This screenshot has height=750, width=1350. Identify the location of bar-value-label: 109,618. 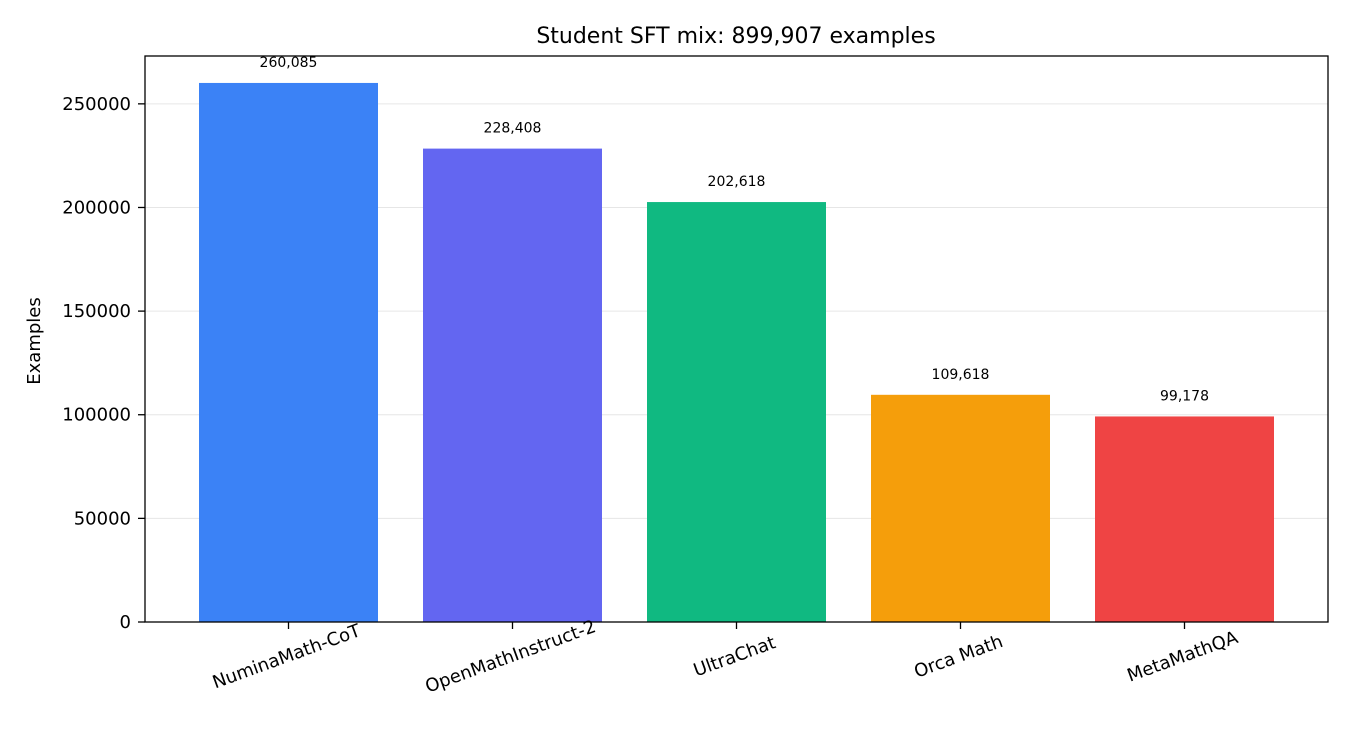
(961, 375).